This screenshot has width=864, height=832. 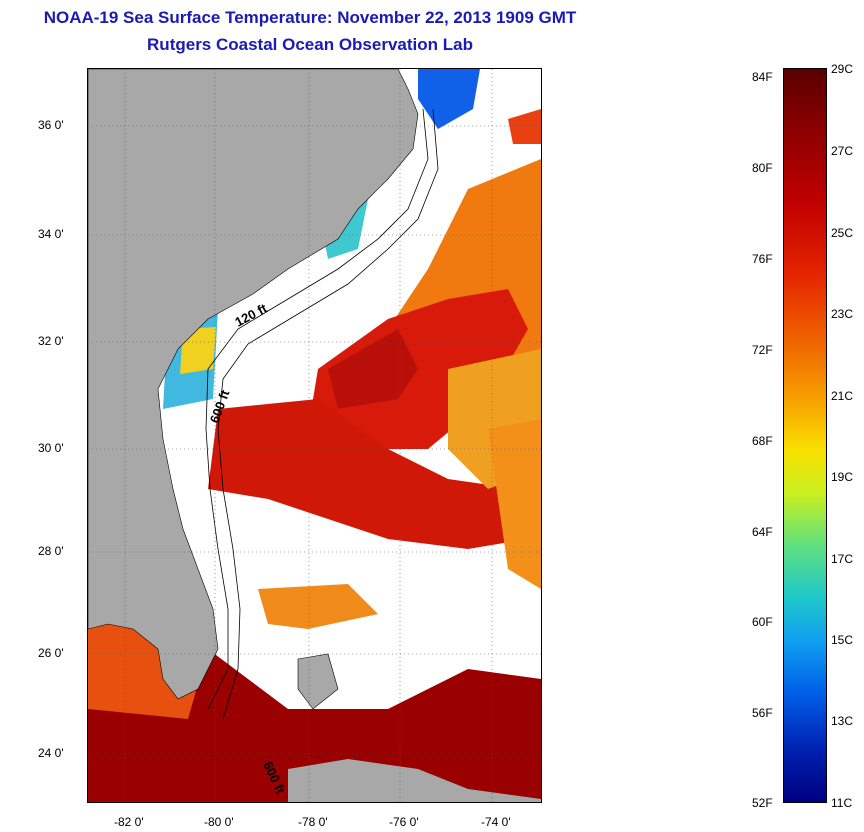 What do you see at coordinates (842, 314) in the screenshot?
I see `colorbar-label-23c: 23C` at bounding box center [842, 314].